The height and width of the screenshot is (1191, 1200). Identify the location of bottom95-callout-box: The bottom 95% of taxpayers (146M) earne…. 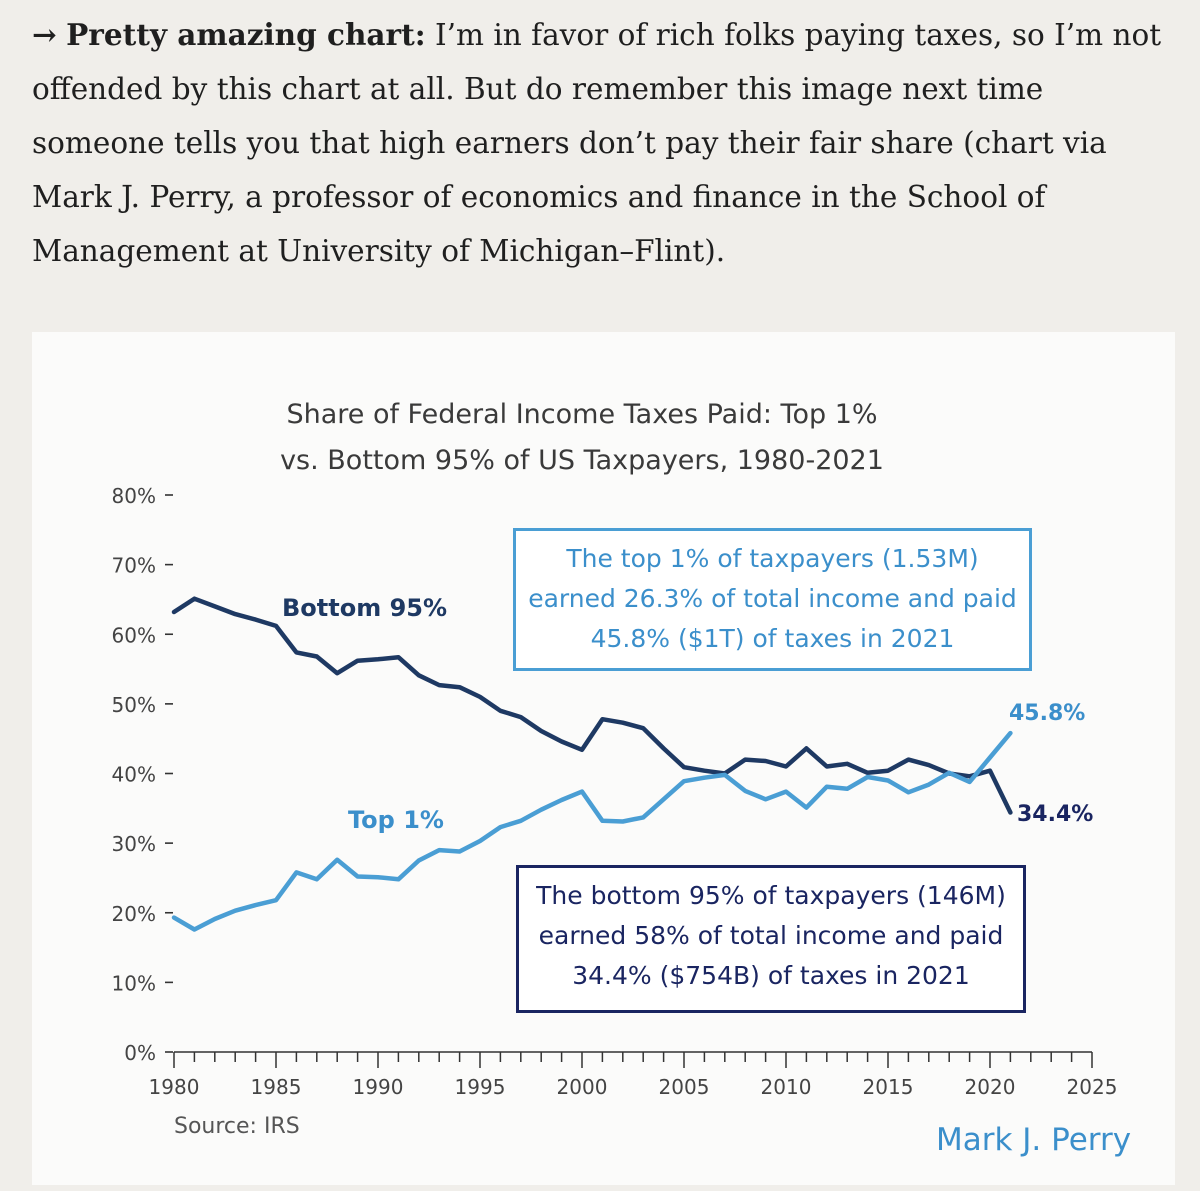
(771, 939).